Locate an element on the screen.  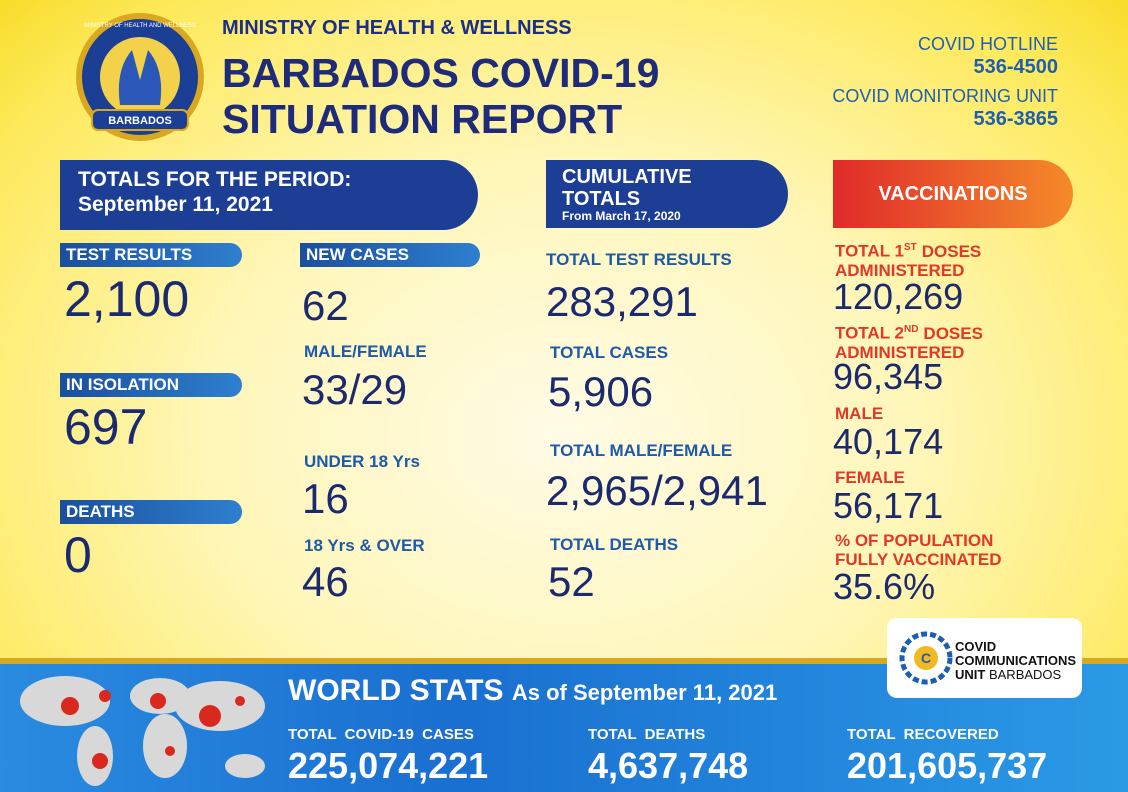
value: 56,171 is located at coordinates (888, 505).